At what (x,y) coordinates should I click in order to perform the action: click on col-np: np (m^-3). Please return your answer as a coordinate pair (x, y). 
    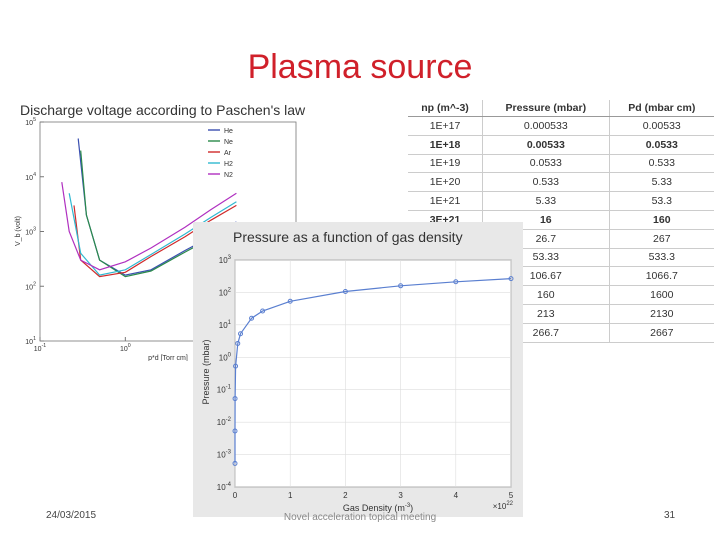
    Looking at the image, I should click on (445, 108).